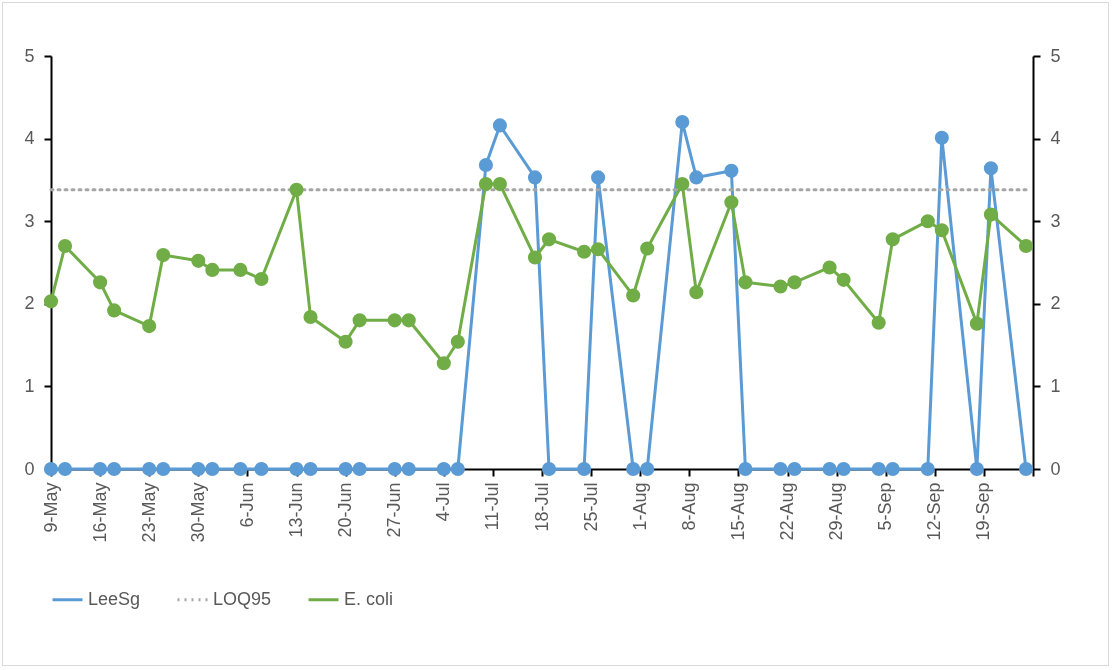  What do you see at coordinates (114, 598) in the screenshot?
I see `legend-label: LeeSg` at bounding box center [114, 598].